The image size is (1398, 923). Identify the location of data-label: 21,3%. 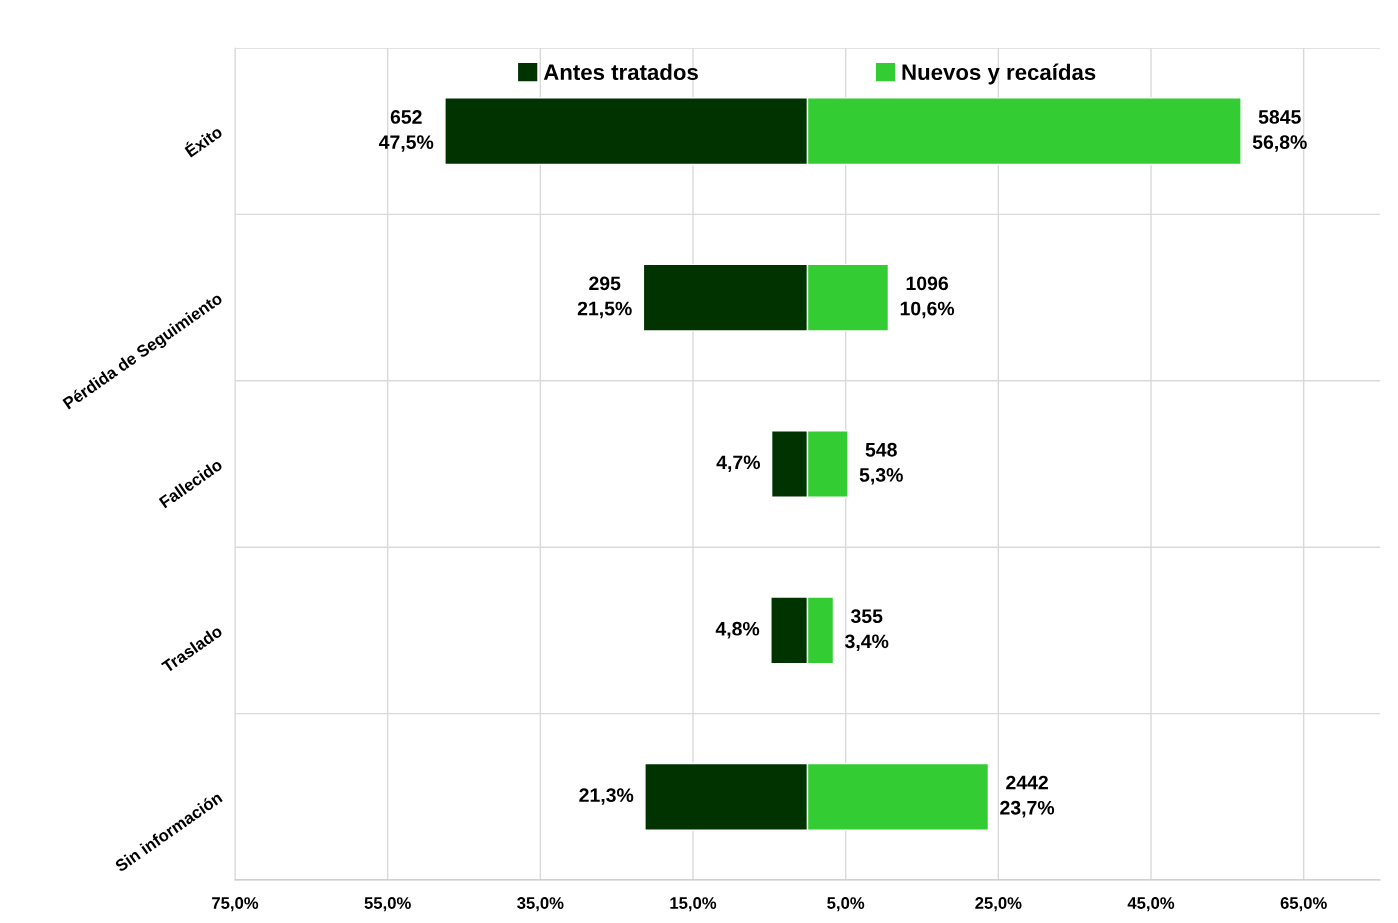
(606, 796).